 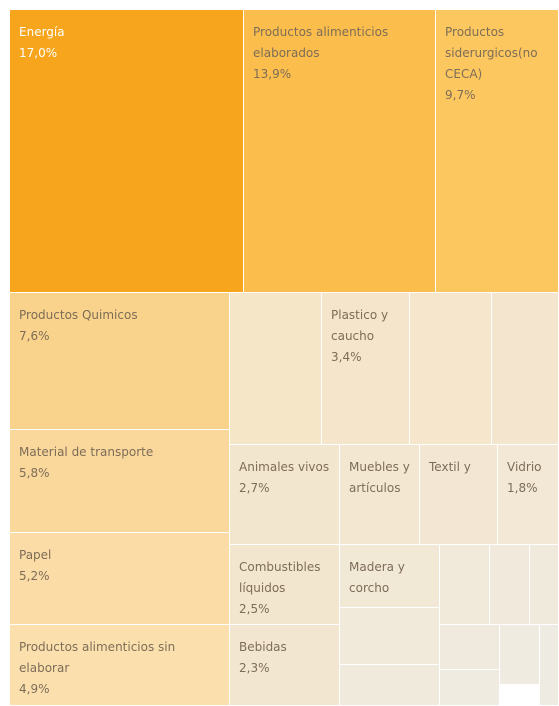 What do you see at coordinates (379, 477) in the screenshot?
I see `tile-label: Muebles y artículos` at bounding box center [379, 477].